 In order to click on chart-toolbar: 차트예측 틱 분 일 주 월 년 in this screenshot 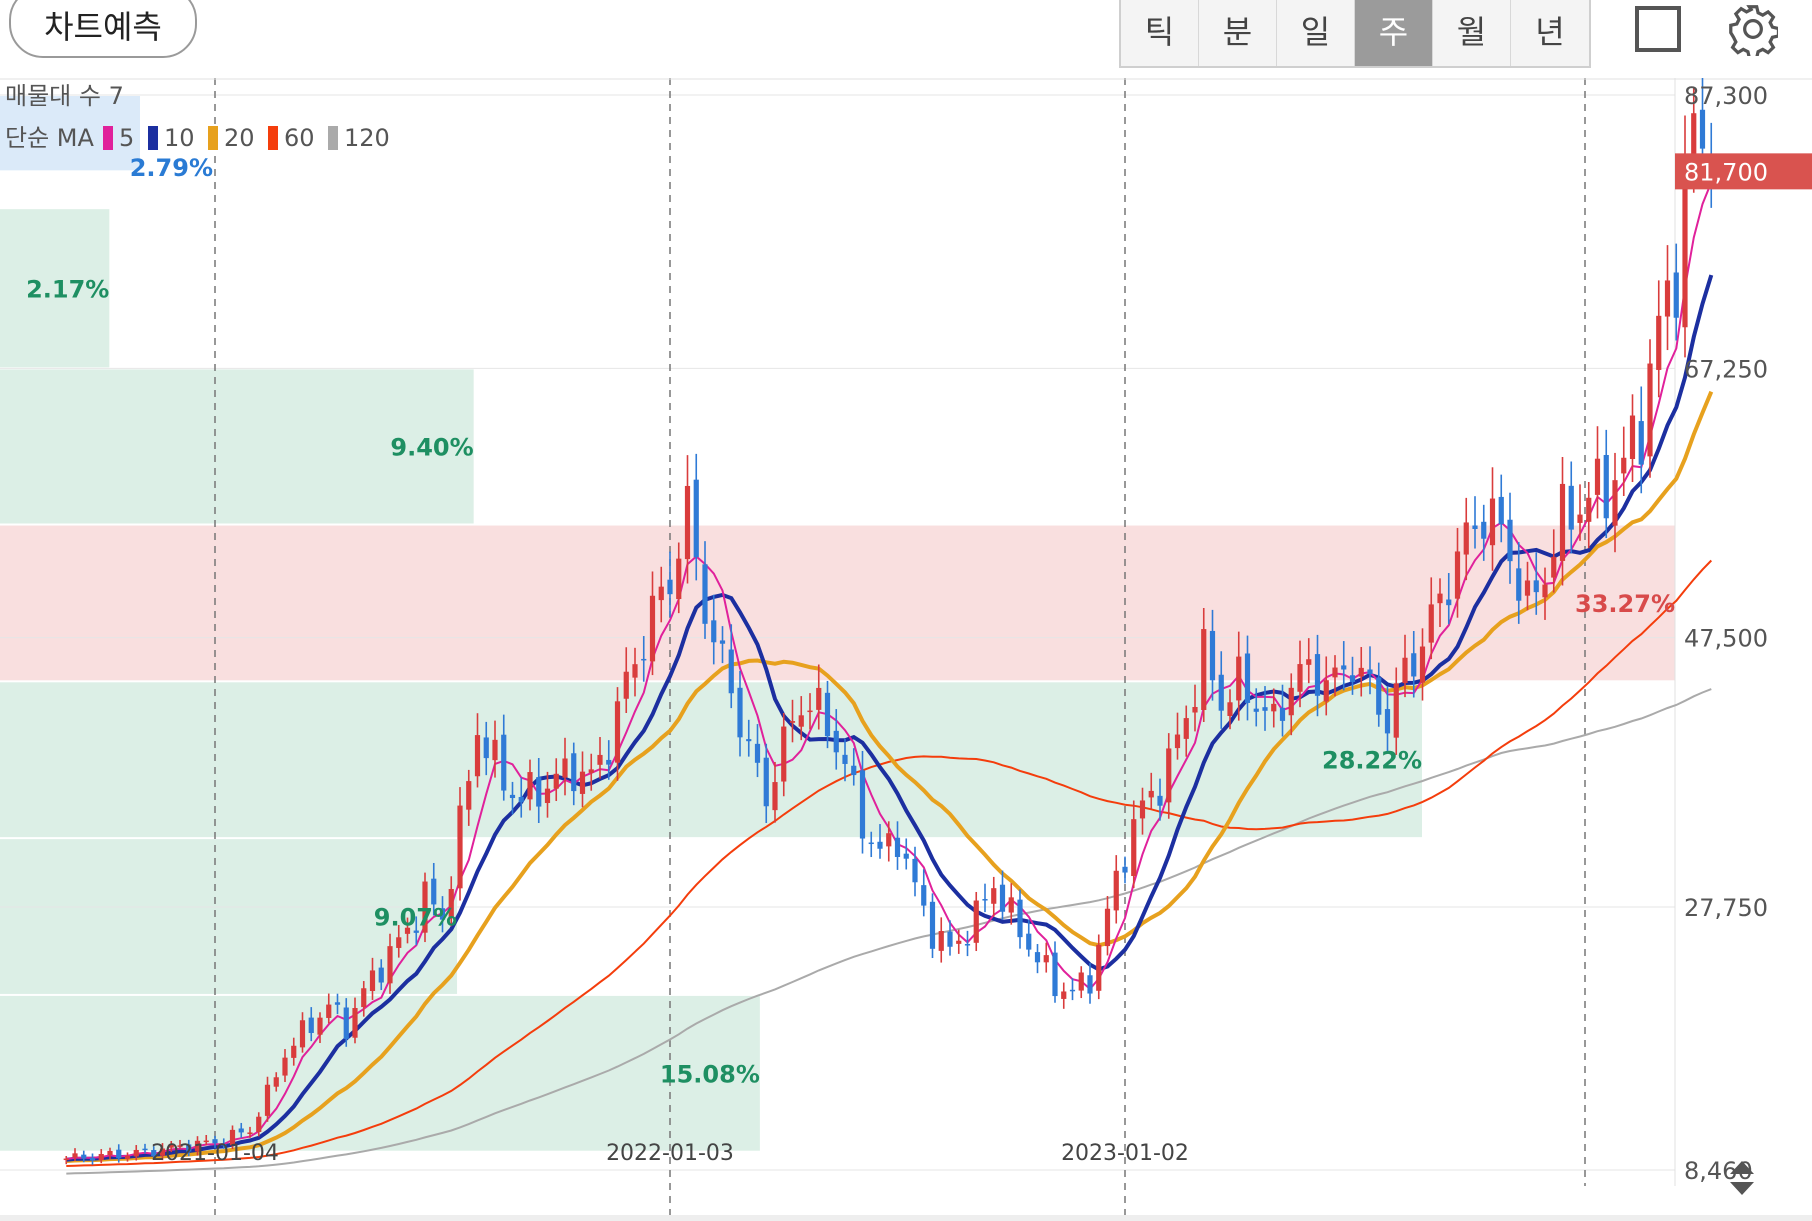, I will do `click(906, 39)`.